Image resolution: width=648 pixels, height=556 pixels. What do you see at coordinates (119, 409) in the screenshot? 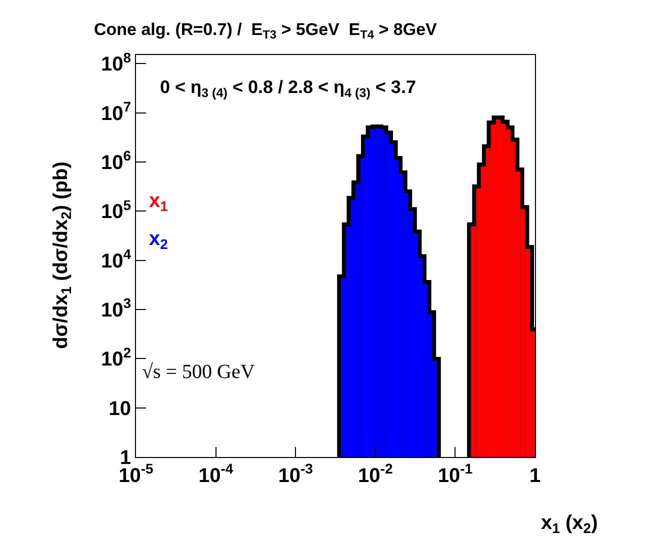
I see `y-tick-label: 10` at bounding box center [119, 409].